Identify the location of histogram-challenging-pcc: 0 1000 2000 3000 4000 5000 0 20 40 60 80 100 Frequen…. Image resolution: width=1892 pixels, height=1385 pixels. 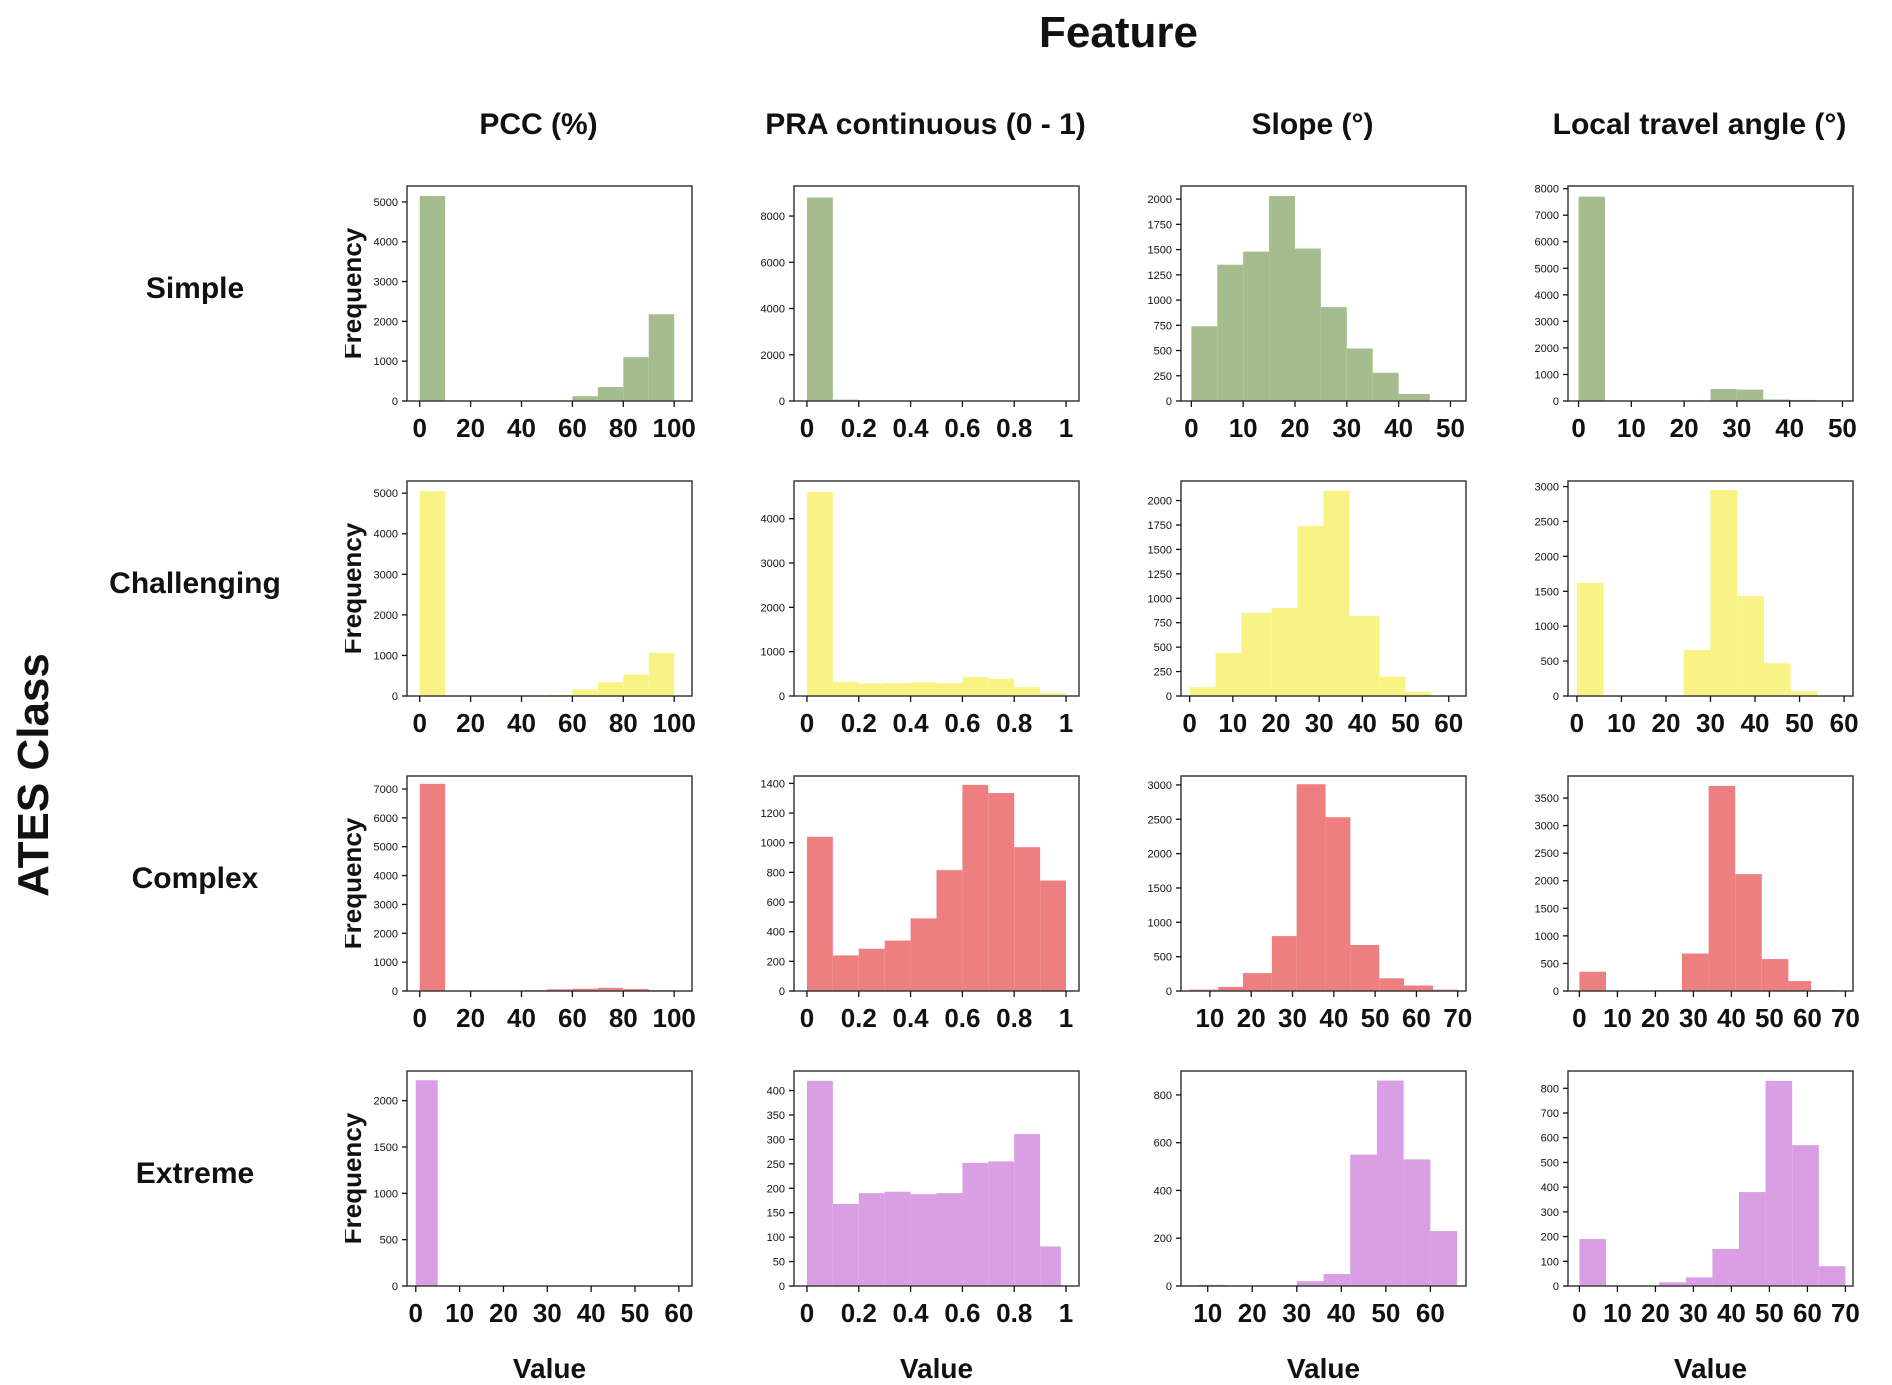
(534, 602).